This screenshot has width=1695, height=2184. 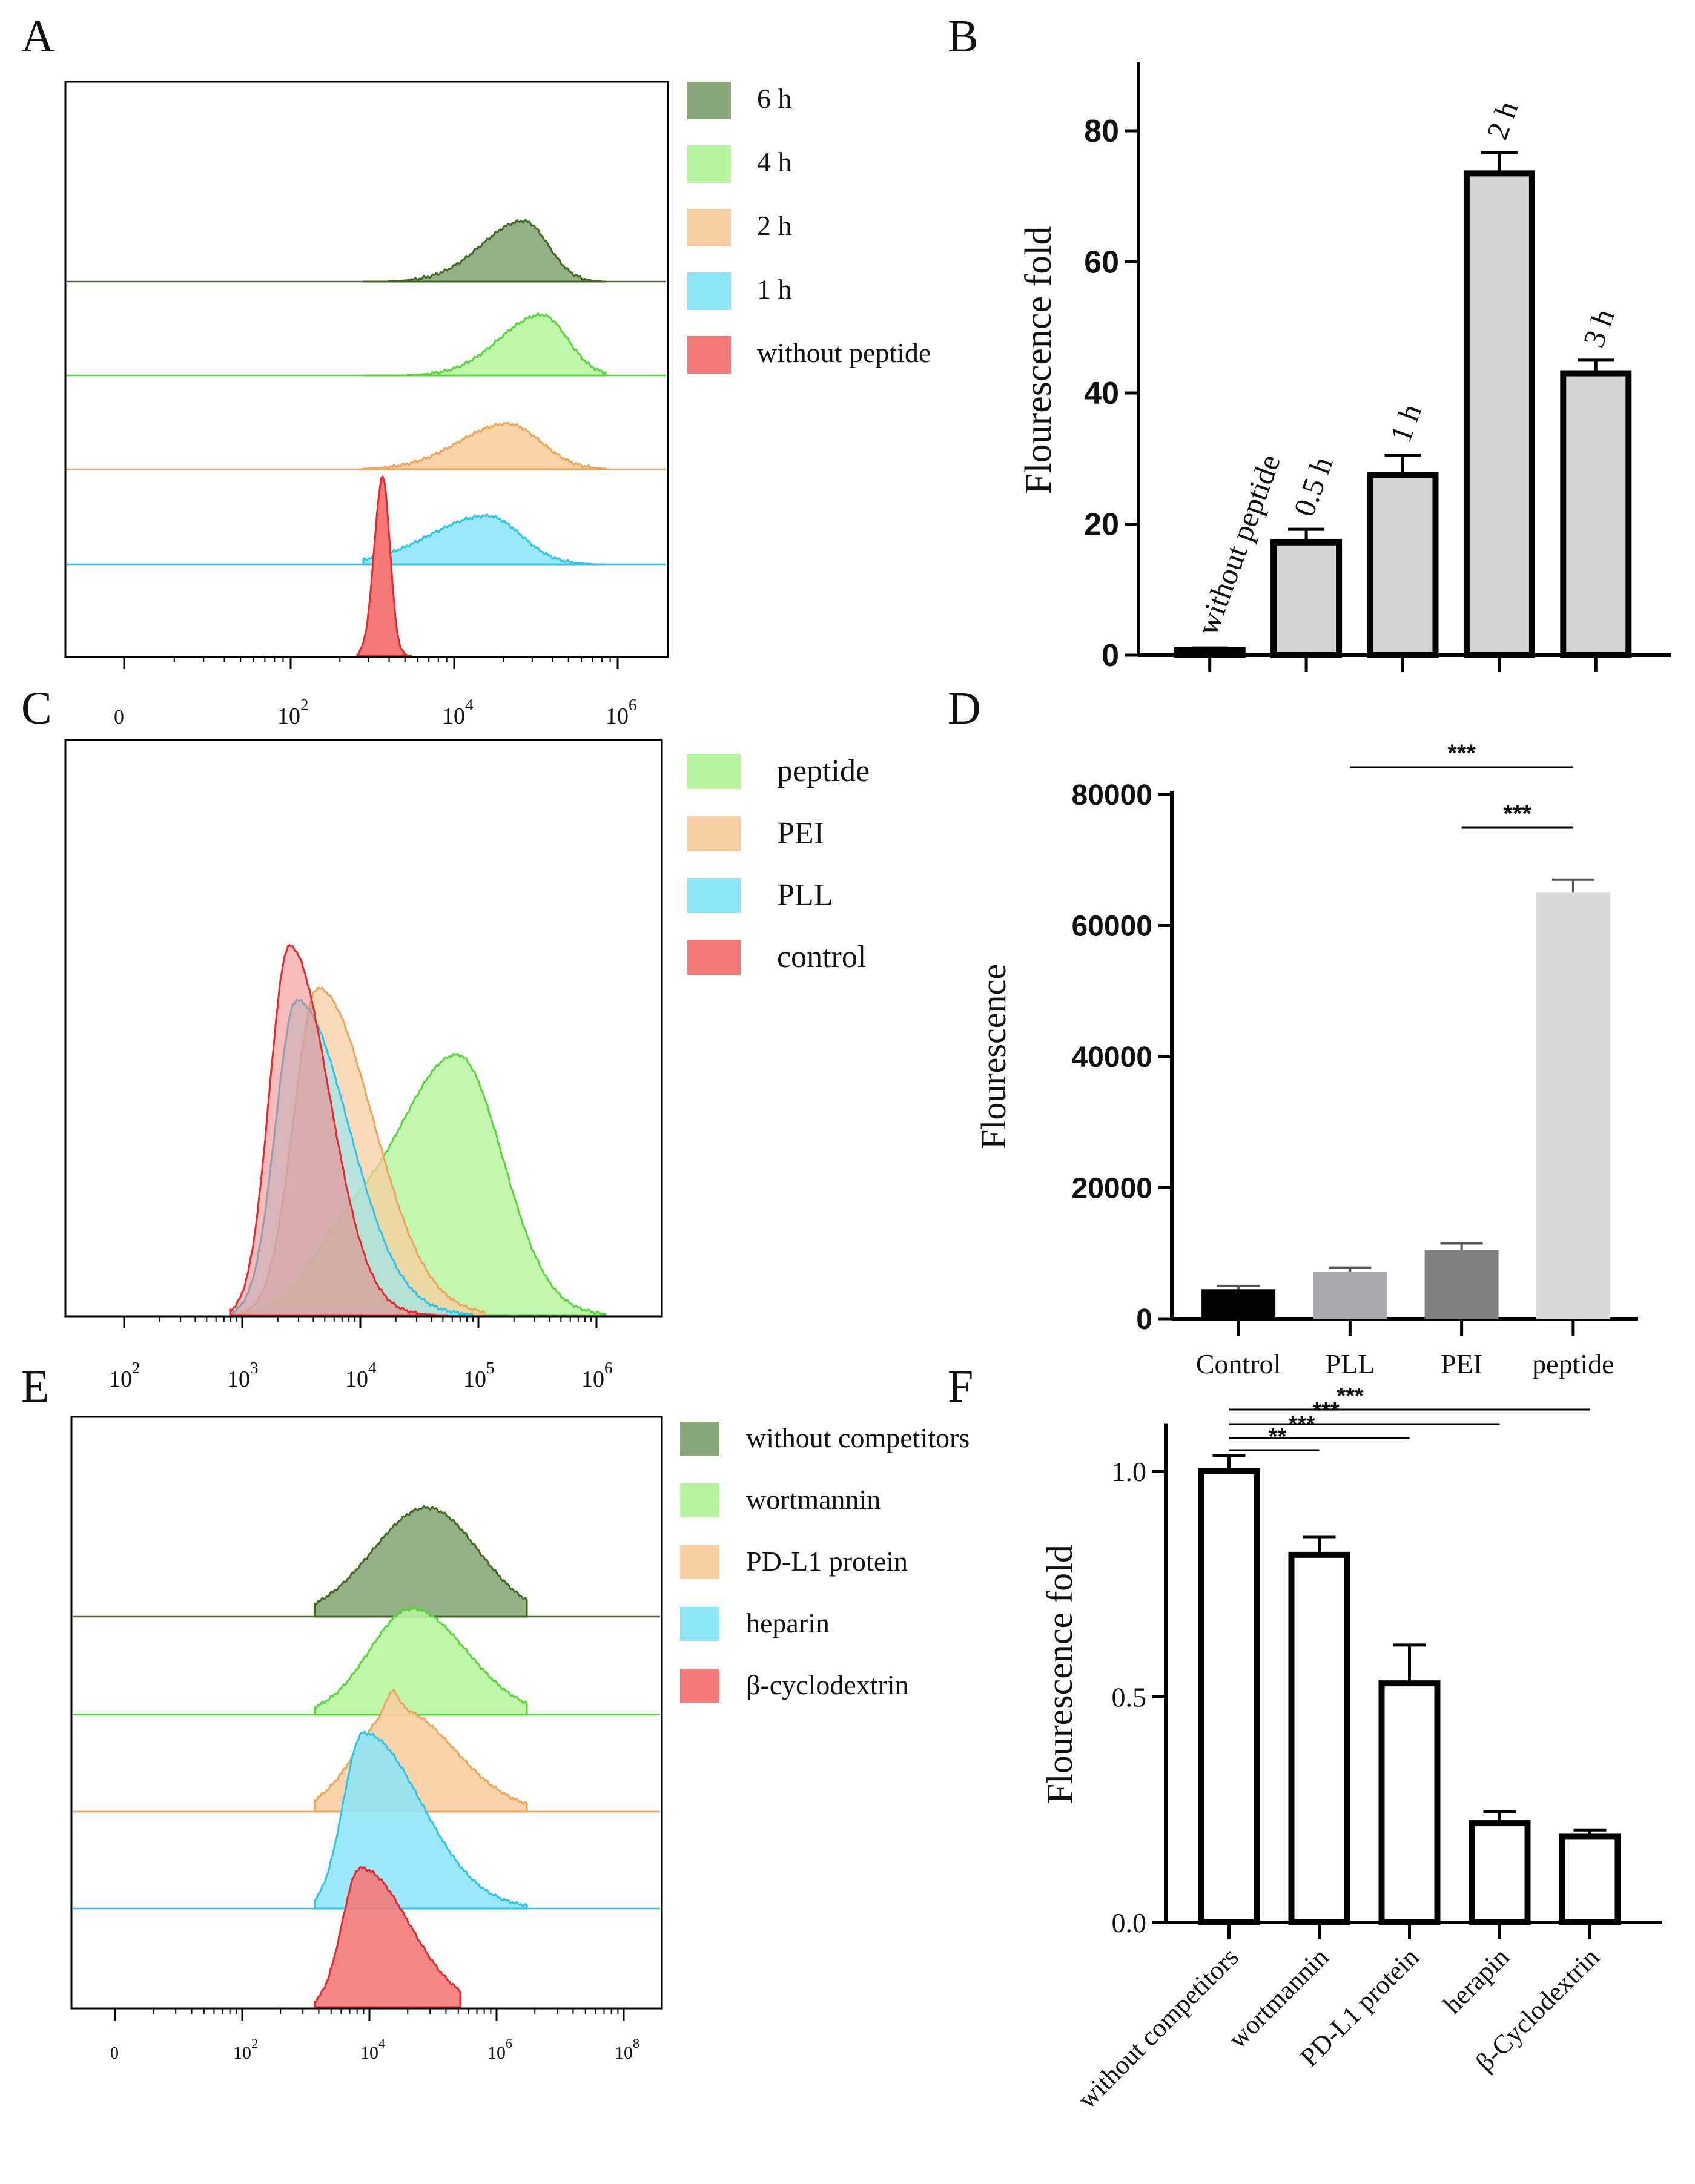 I want to click on bar-peptide, so click(x=1573, y=1105).